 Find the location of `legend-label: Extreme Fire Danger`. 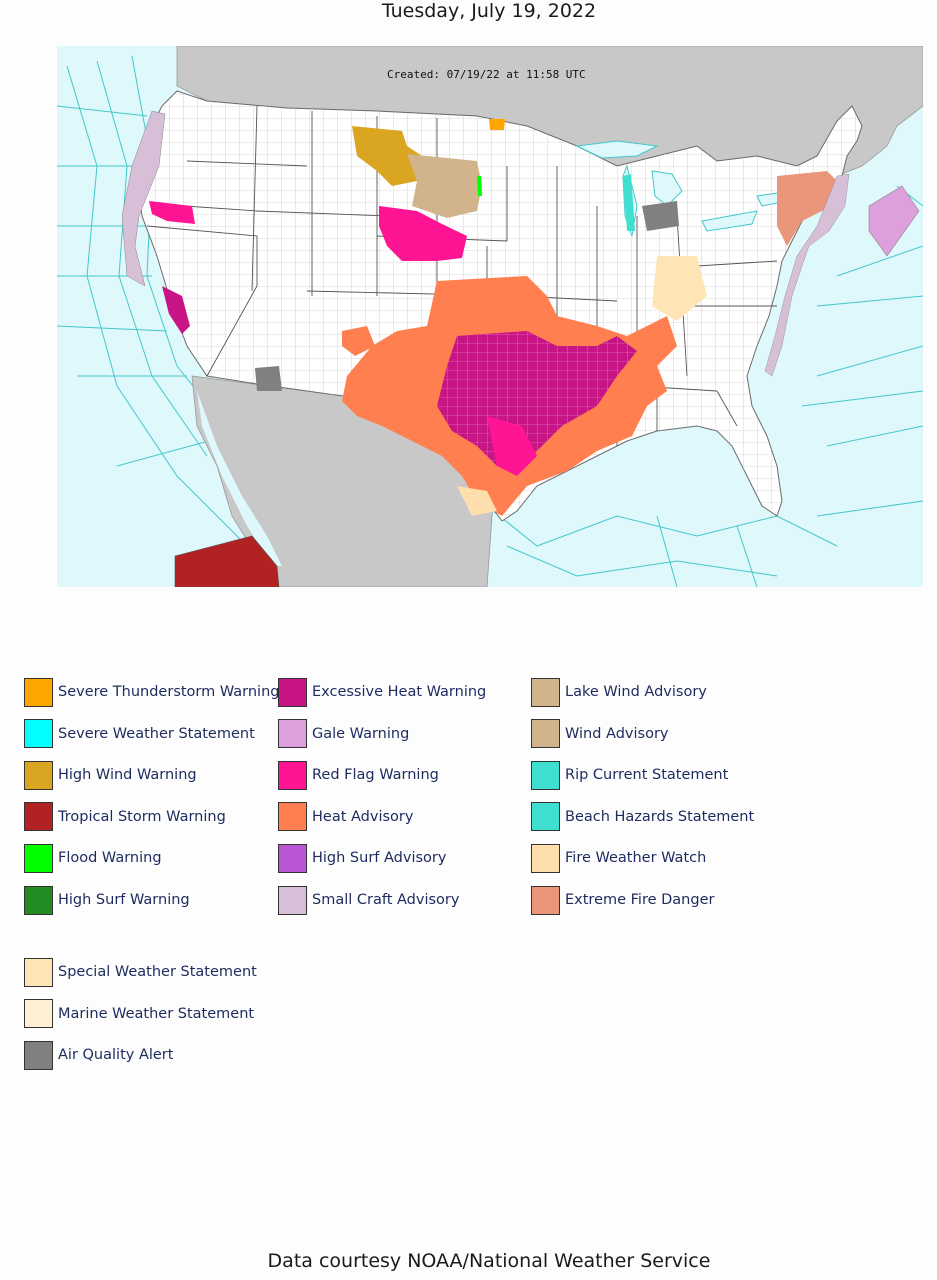

legend-label: Extreme Fire Danger is located at coordinates (640, 900).